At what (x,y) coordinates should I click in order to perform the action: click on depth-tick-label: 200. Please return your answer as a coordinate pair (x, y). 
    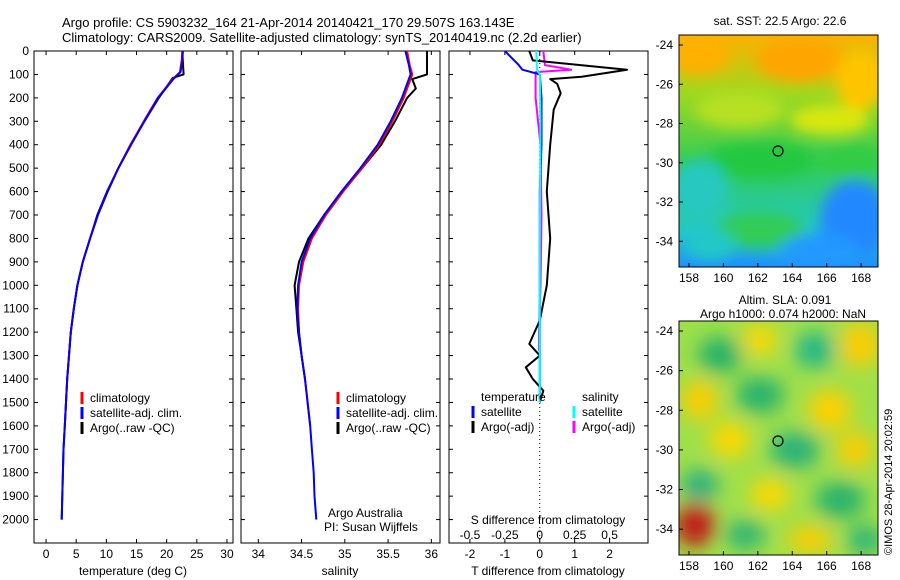
    Looking at the image, I should click on (19, 98).